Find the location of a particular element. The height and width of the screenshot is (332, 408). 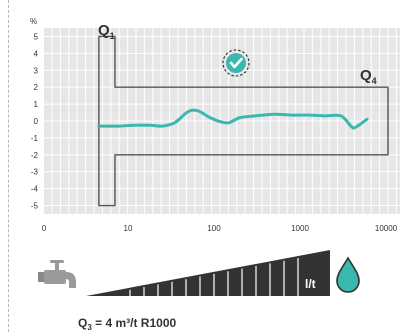

y-tick-label: 3 is located at coordinates (36, 70).